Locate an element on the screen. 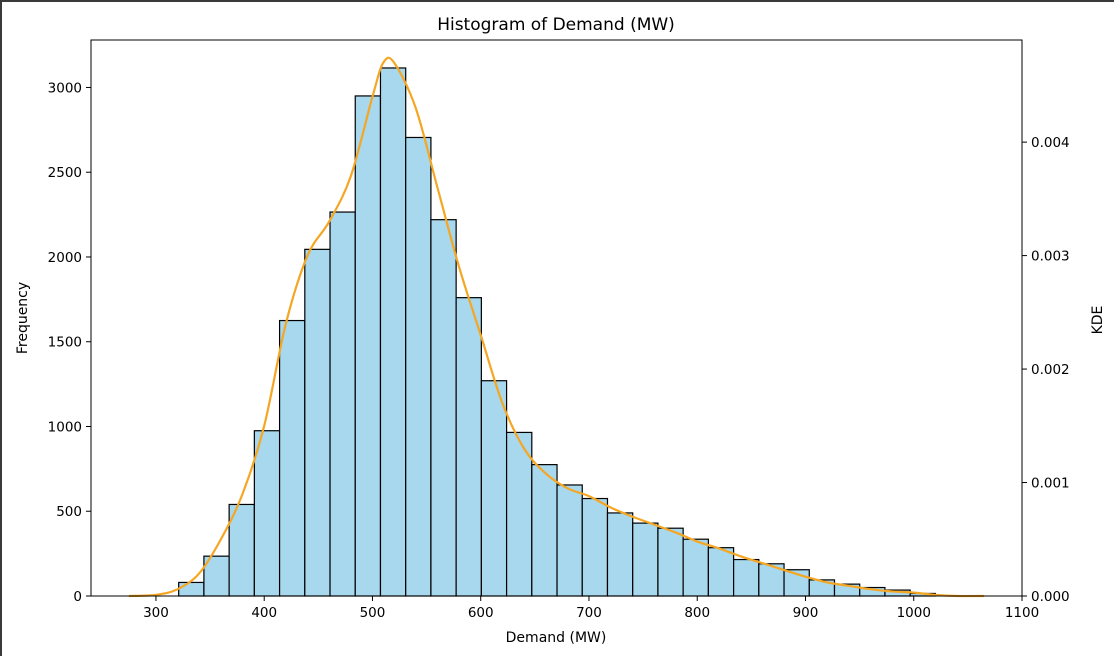  x-tick-label: 700 is located at coordinates (589, 613).